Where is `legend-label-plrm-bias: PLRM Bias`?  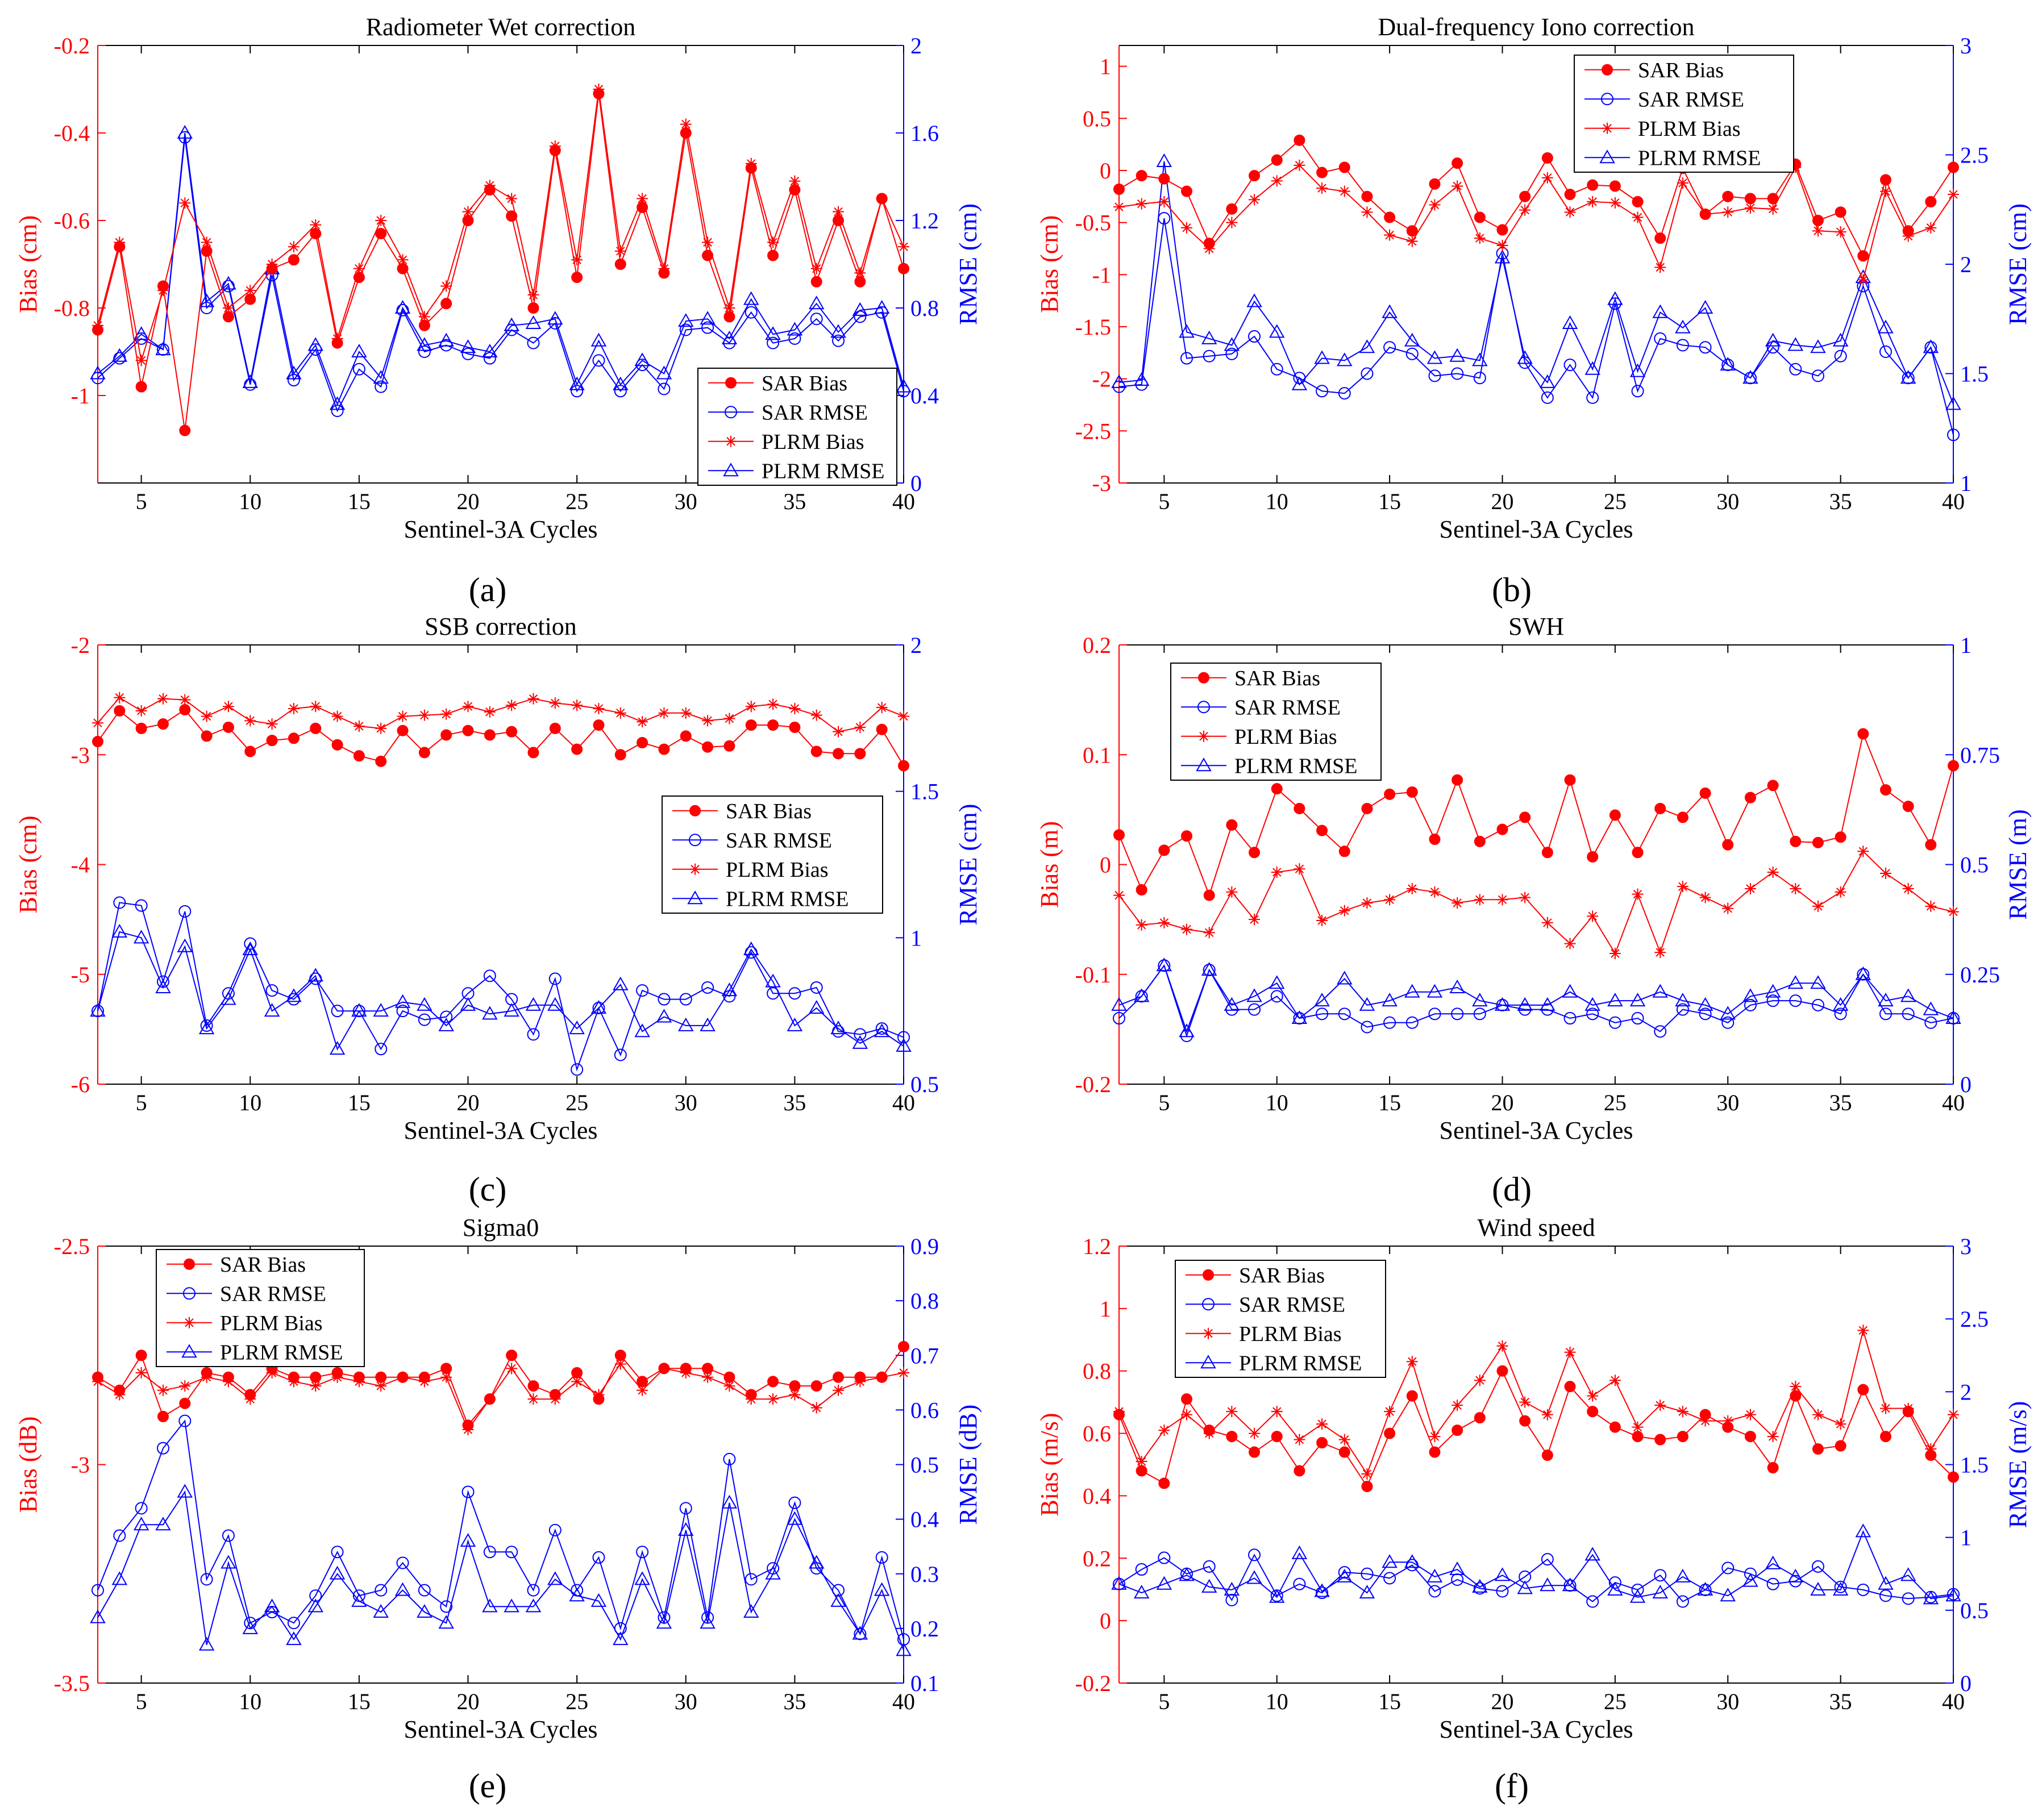
legend-label-plrm-bias: PLRM Bias is located at coordinates (271, 1323).